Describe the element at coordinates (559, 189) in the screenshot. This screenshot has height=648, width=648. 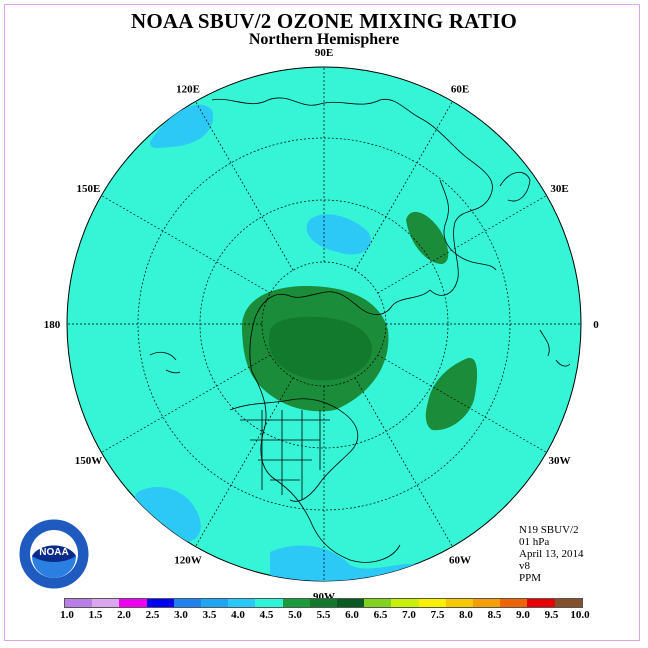
I see `longitude-label: 30E` at that location.